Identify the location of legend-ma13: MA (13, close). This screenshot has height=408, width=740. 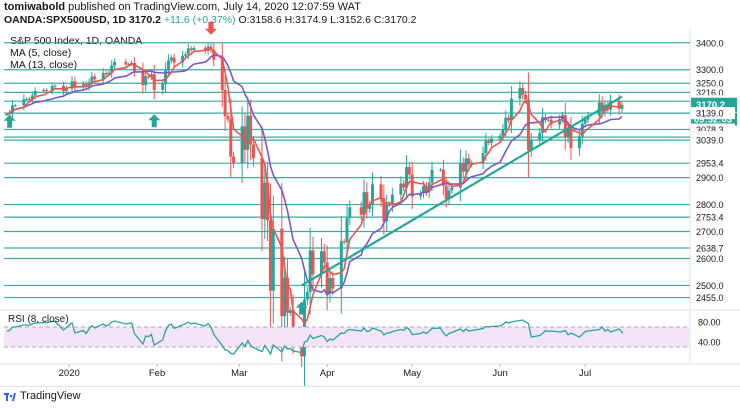
(44, 65).